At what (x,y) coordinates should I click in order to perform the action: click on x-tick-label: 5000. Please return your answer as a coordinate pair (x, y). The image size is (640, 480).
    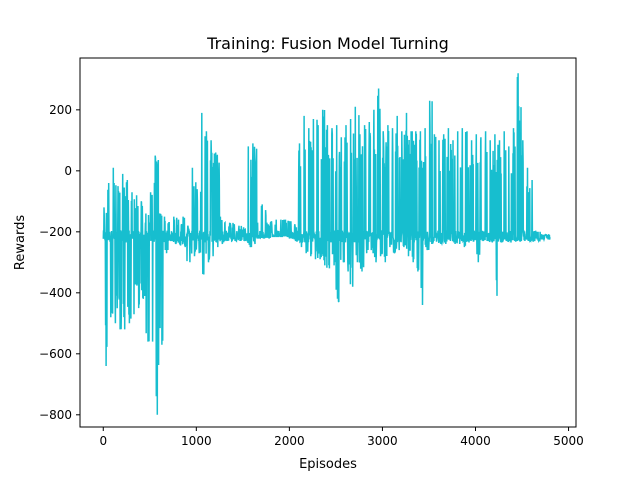
    Looking at the image, I should click on (568, 441).